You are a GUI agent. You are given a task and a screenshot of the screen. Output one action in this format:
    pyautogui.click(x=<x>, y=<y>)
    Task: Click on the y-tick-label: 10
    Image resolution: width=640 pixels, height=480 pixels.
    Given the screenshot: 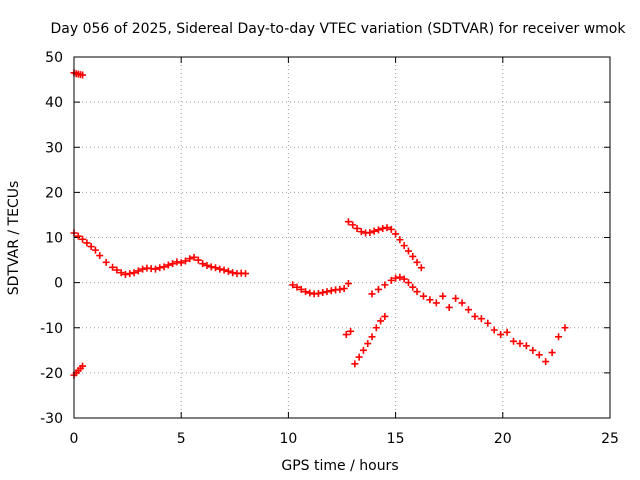 What is the action you would take?
    pyautogui.click(x=54, y=239)
    